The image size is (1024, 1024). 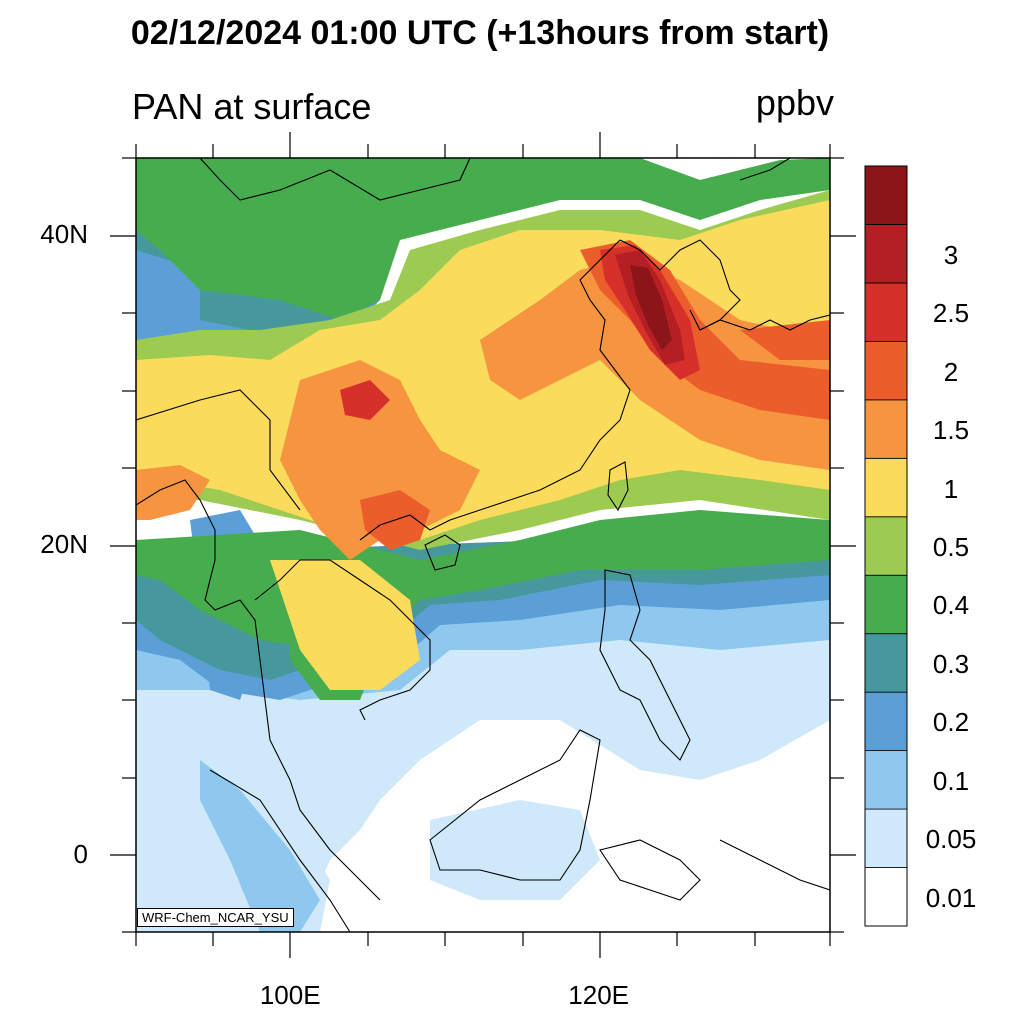 What do you see at coordinates (951, 605) in the screenshot?
I see `colorbar-level-label: 0.4` at bounding box center [951, 605].